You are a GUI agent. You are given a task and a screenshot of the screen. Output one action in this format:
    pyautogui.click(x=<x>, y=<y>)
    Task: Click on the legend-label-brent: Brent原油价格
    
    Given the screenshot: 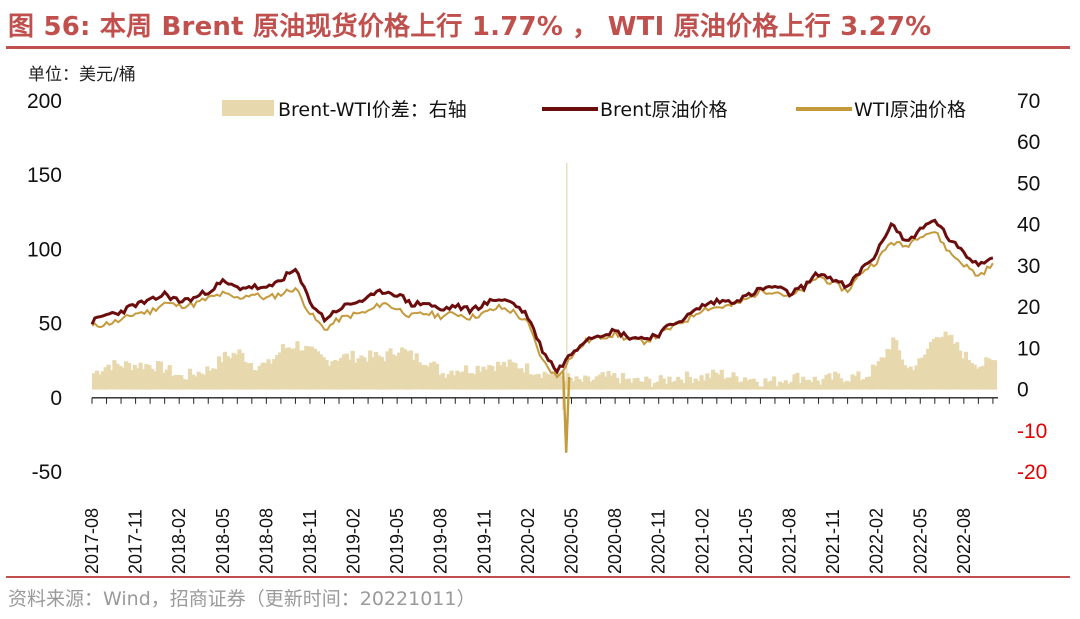 What is the action you would take?
    pyautogui.click(x=664, y=110)
    